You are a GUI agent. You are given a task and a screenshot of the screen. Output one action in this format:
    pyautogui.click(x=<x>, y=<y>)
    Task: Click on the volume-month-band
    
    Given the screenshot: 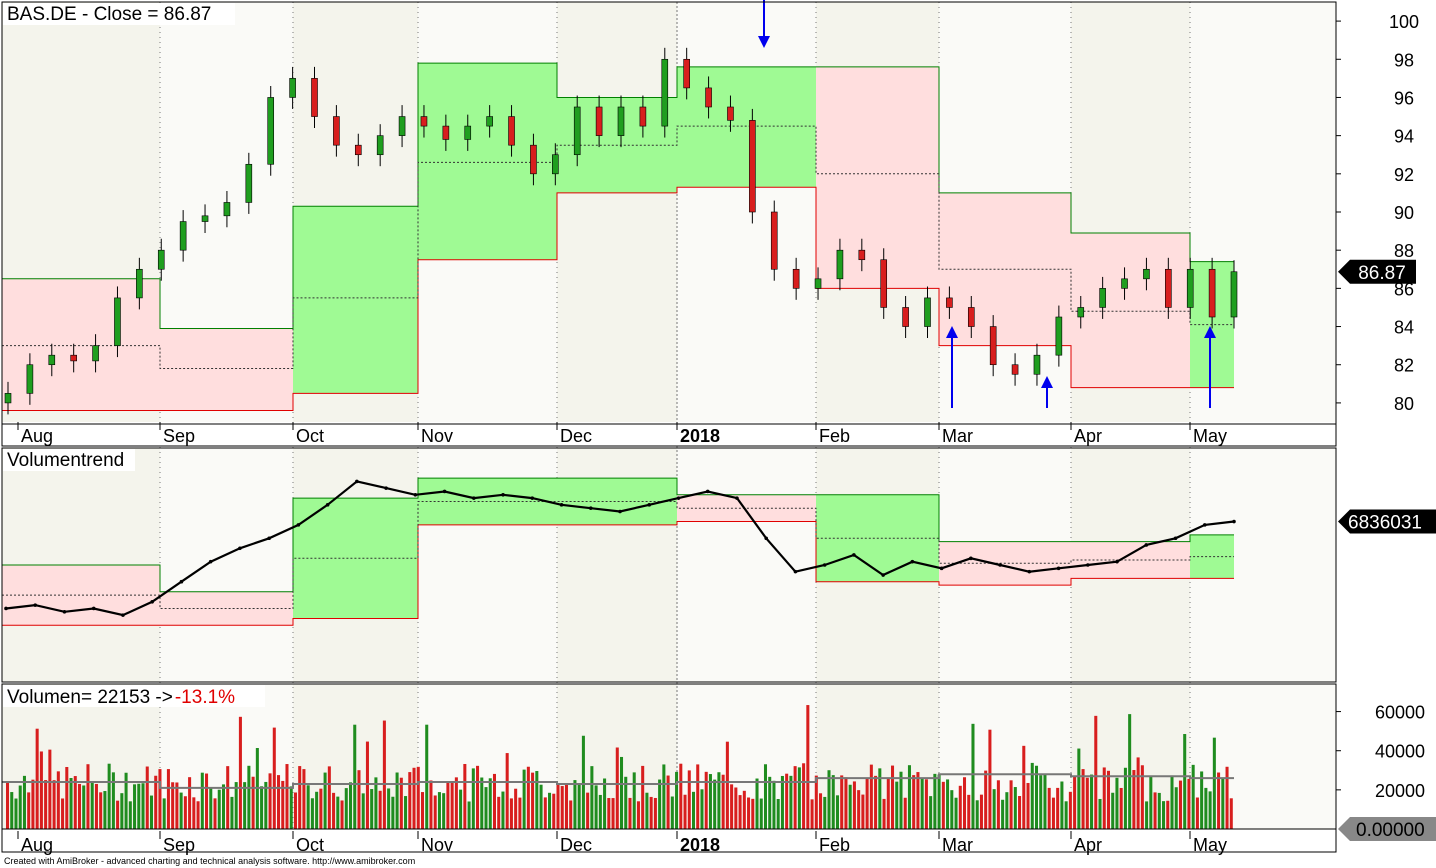 What is the action you would take?
    pyautogui.click(x=1263, y=756)
    